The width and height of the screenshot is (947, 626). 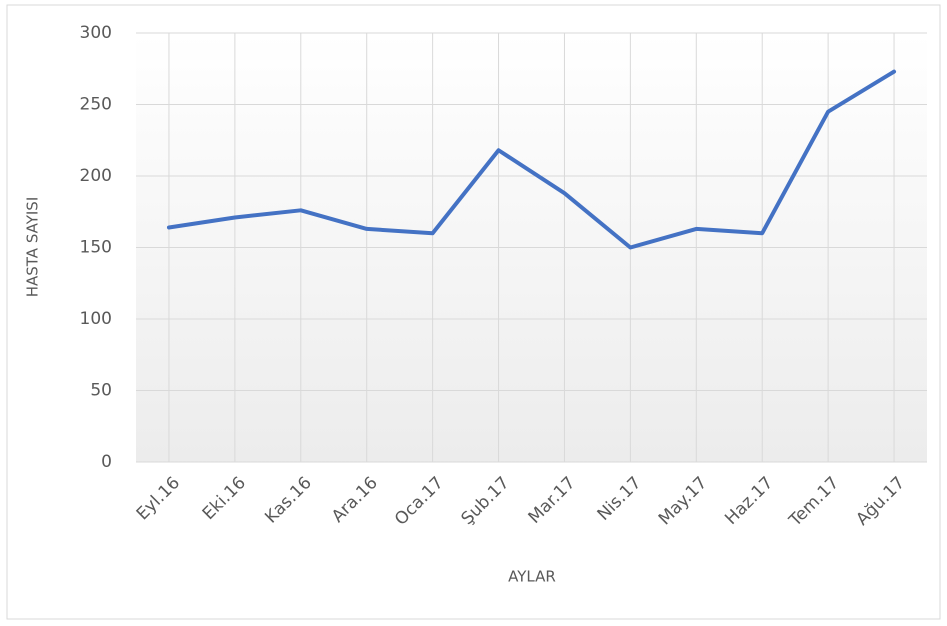 I want to click on y-axis-title: HASTA SAYISI, so click(x=33, y=247).